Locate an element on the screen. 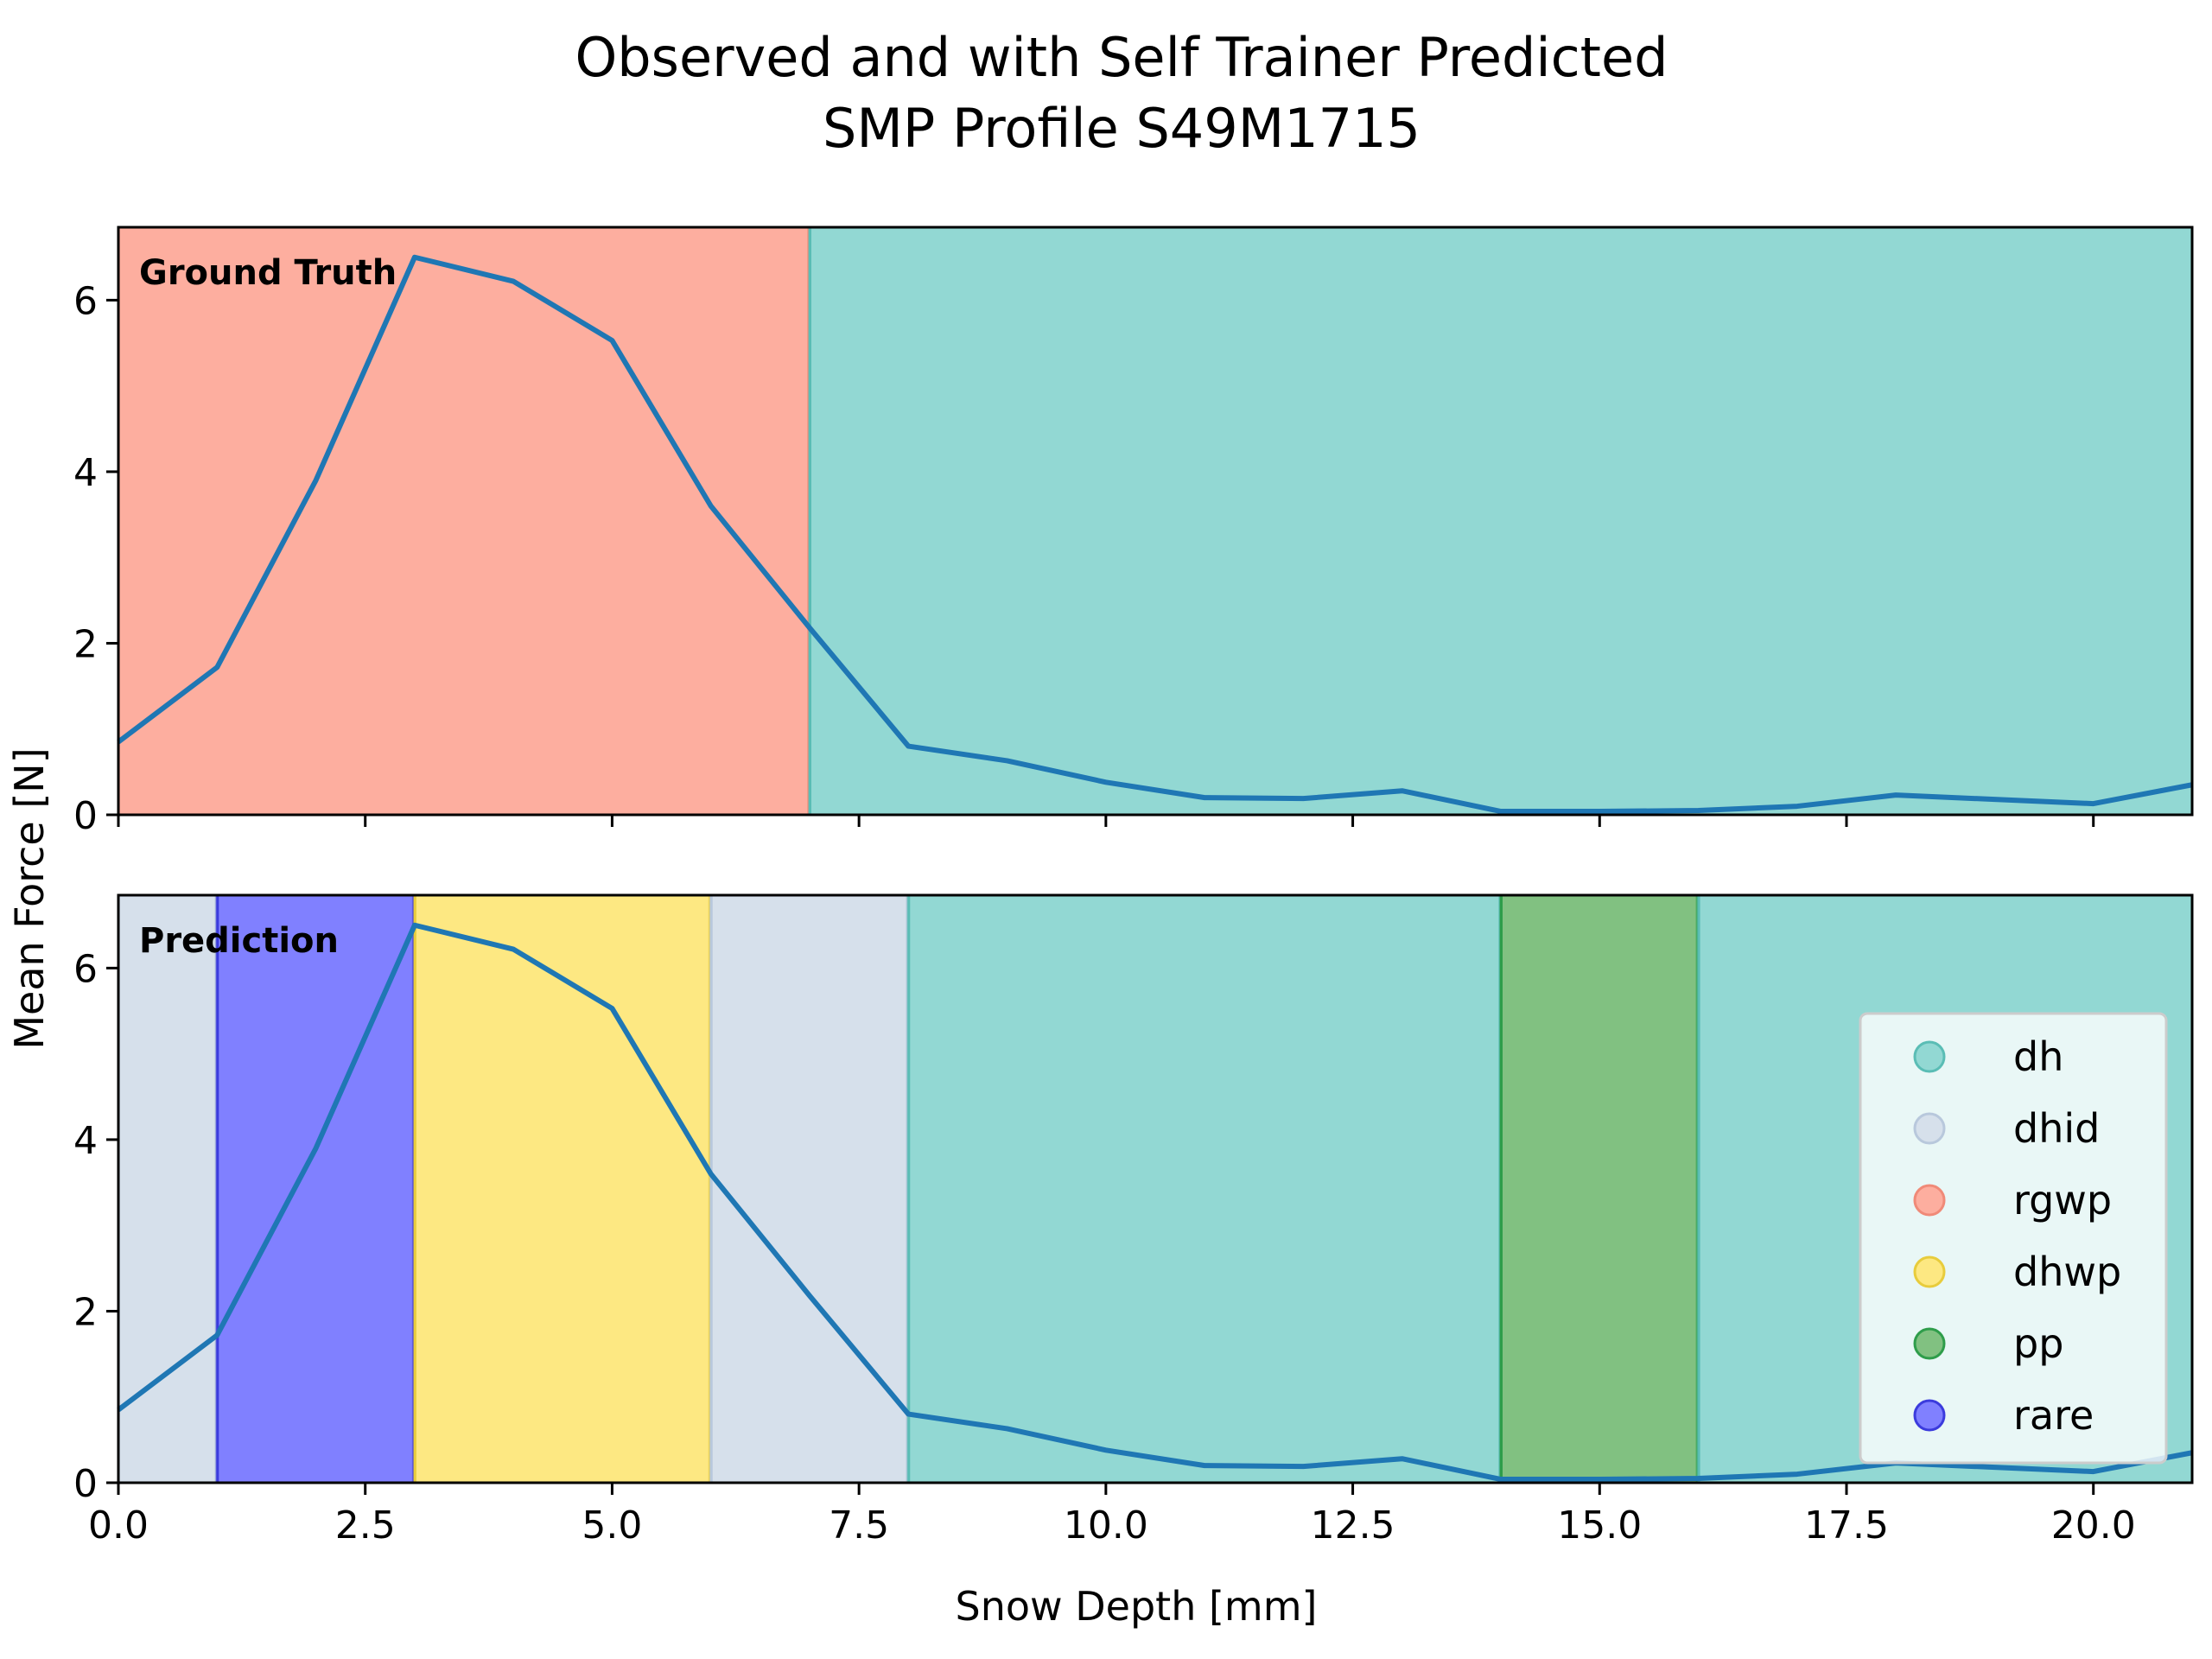 The image size is (2212, 1659). prediction-panel-label: Prediction is located at coordinates (239, 941).